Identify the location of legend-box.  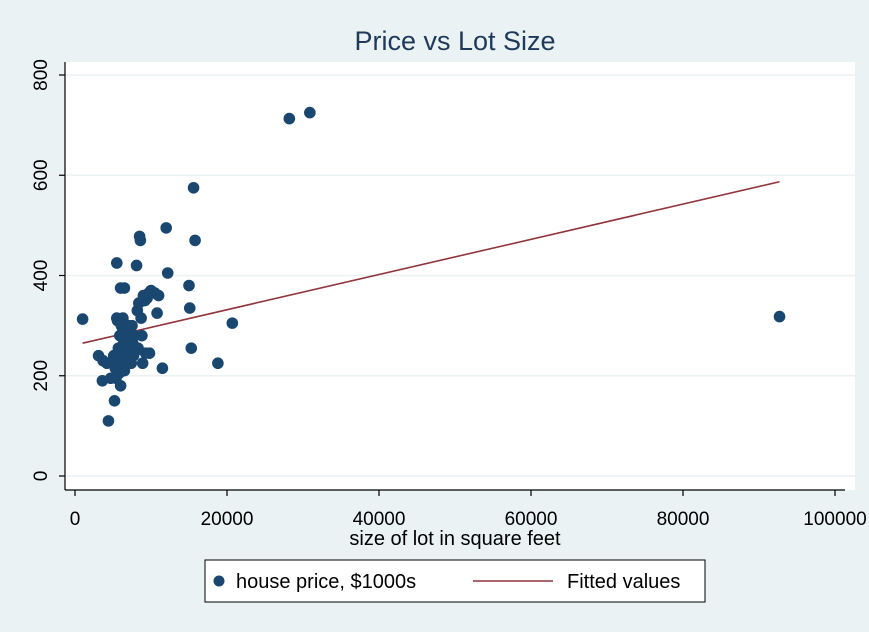
(455, 581).